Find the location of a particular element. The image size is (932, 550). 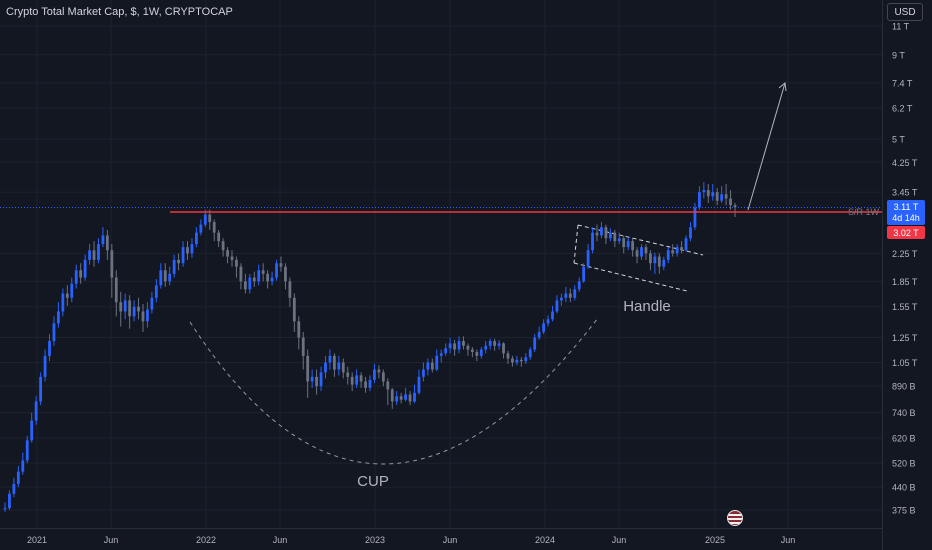

y-tick-label: 1.85 T is located at coordinates (905, 282).